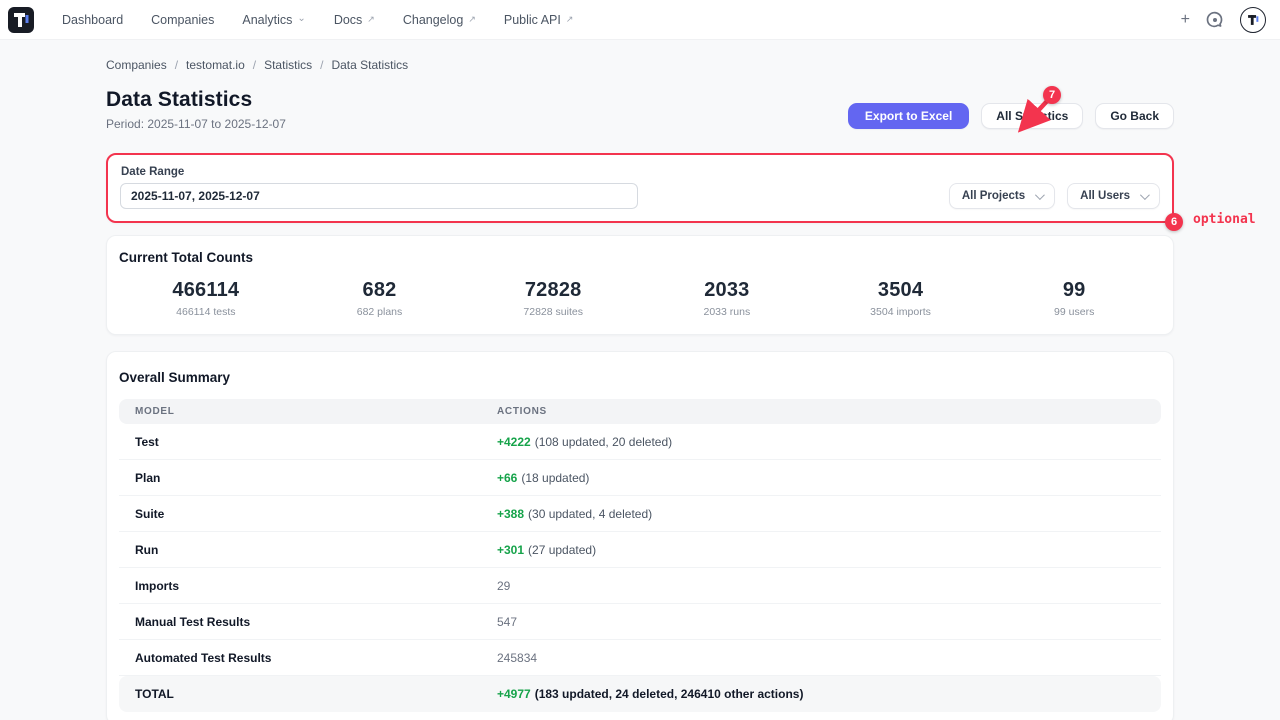  I want to click on stat-item: 3504 3504 imports, so click(901, 298).